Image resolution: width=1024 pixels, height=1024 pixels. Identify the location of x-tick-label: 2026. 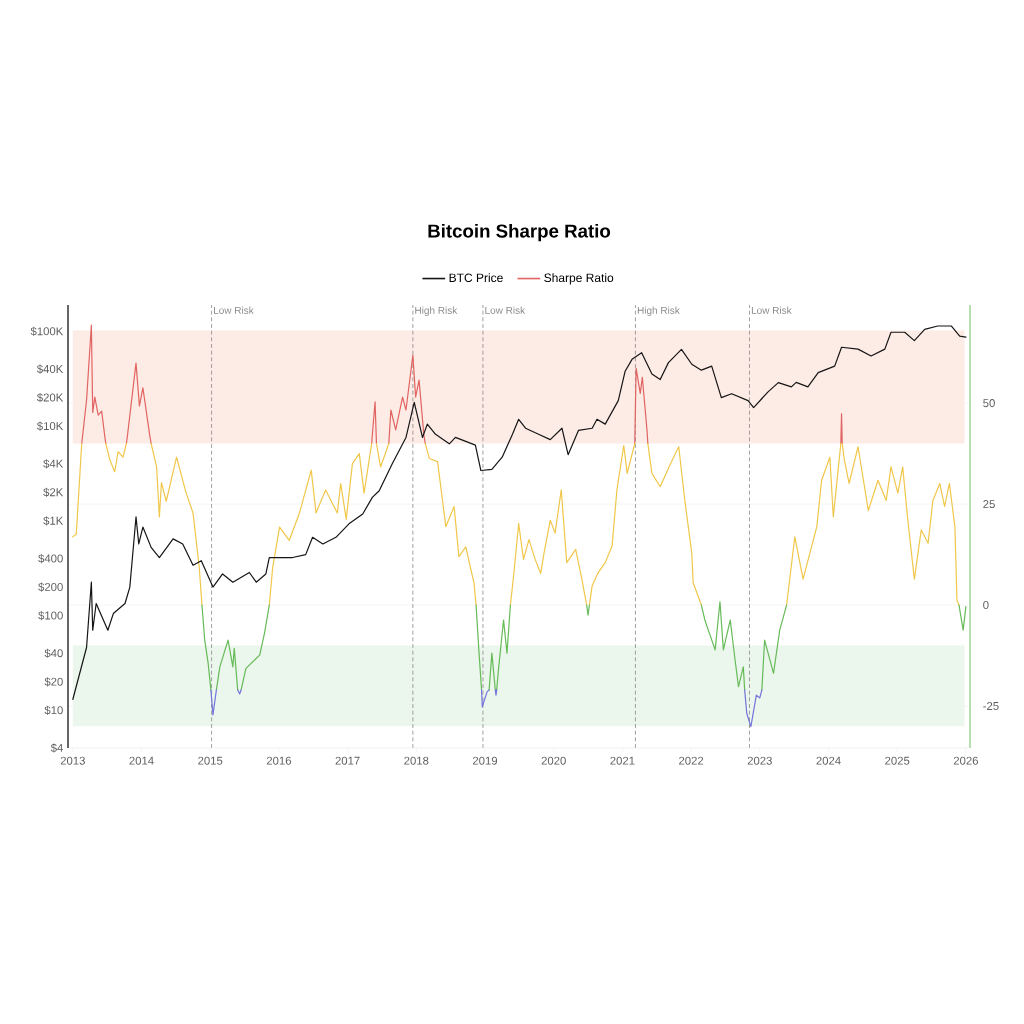
(965, 760).